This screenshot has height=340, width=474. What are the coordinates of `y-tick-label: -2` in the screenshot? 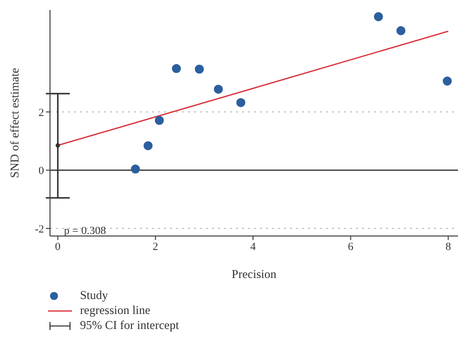 It's located at (39, 229).